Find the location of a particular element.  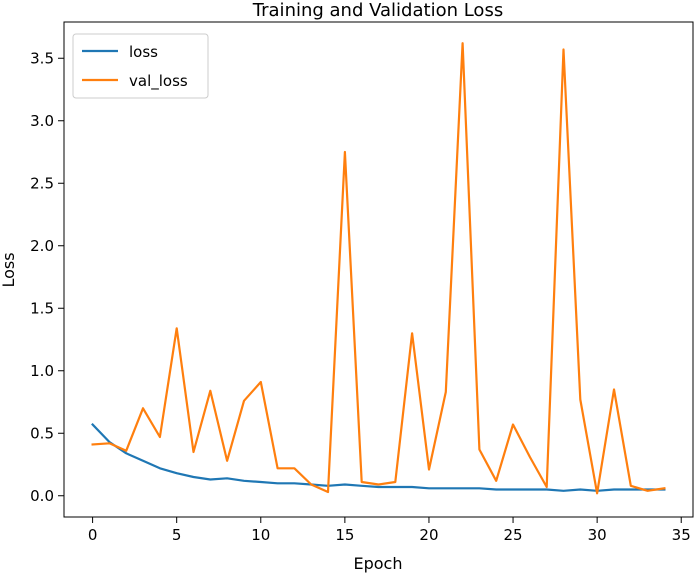

x-tick-label: 0 is located at coordinates (93, 535).